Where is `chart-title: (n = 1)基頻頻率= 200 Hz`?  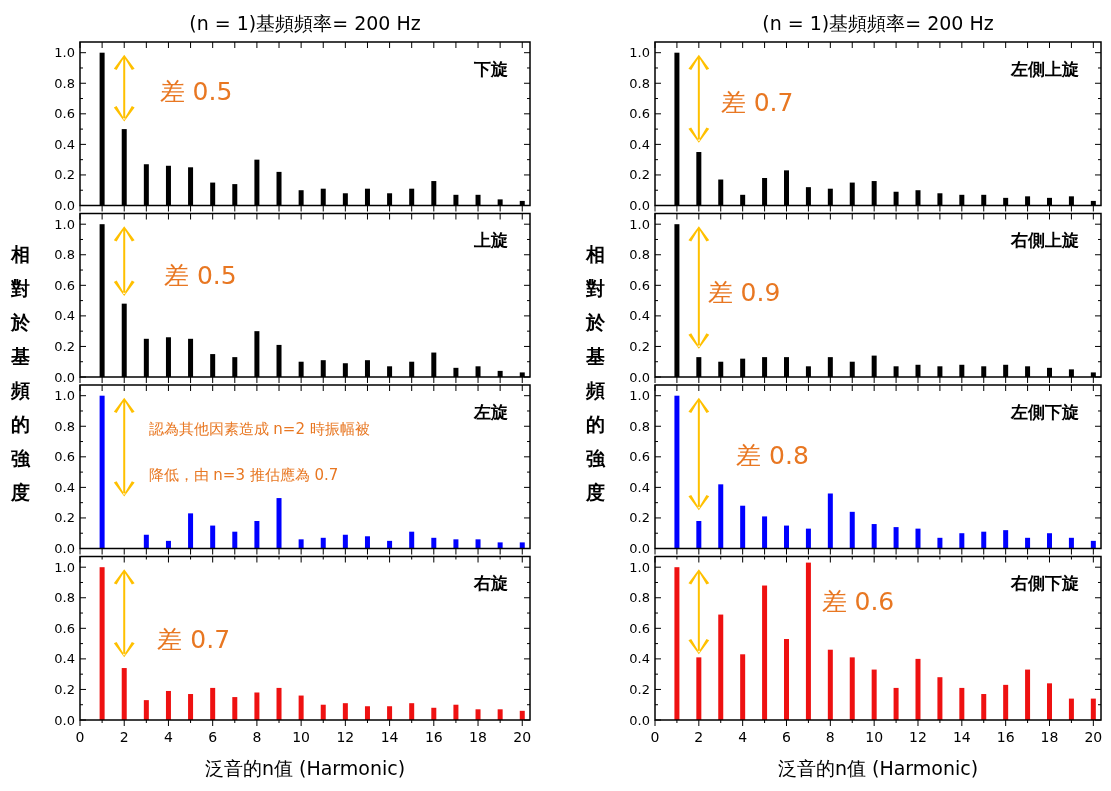 chart-title: (n = 1)基頻頻率= 200 Hz is located at coordinates (878, 23).